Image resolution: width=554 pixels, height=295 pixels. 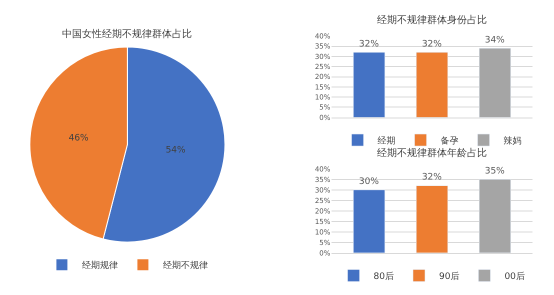 What do you see at coordinates (369, 181) in the screenshot?
I see `data-label: 30%` at bounding box center [369, 181].